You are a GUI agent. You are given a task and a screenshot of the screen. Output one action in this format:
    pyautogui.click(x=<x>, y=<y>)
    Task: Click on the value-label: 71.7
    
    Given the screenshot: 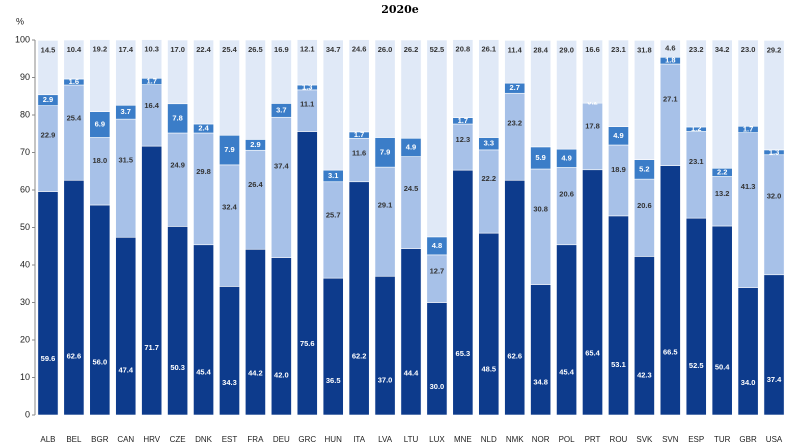 What is the action you would take?
    pyautogui.click(x=151, y=347)
    